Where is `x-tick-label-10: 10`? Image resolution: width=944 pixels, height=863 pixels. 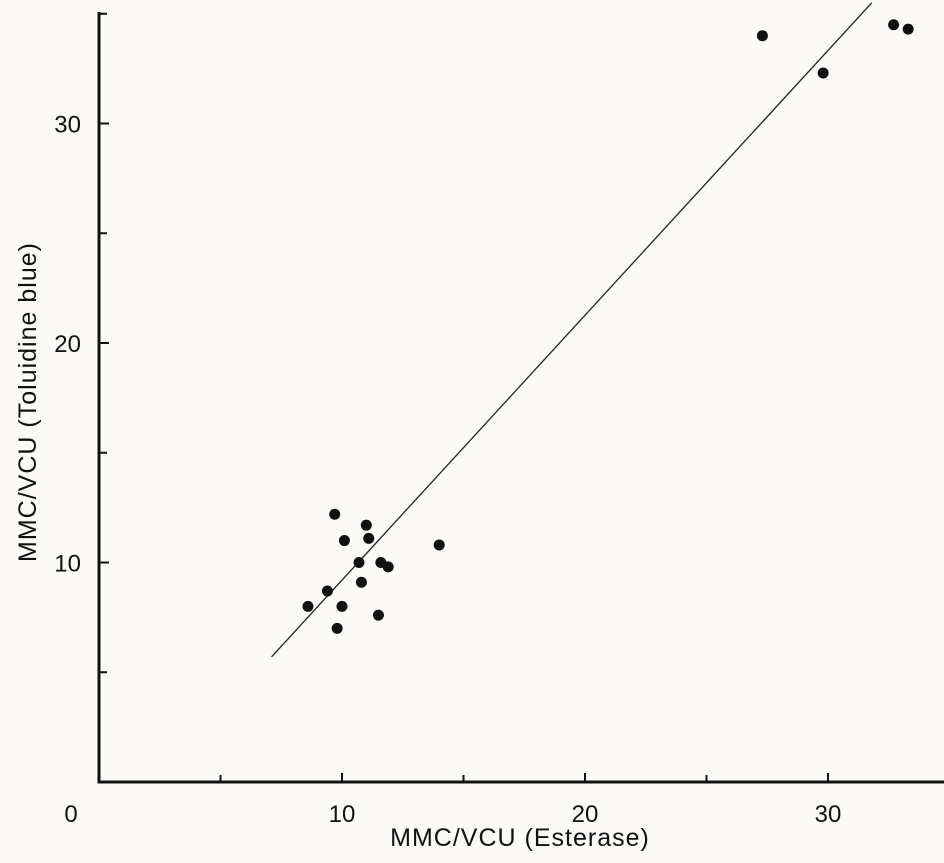 x-tick-label-10: 10 is located at coordinates (342, 814).